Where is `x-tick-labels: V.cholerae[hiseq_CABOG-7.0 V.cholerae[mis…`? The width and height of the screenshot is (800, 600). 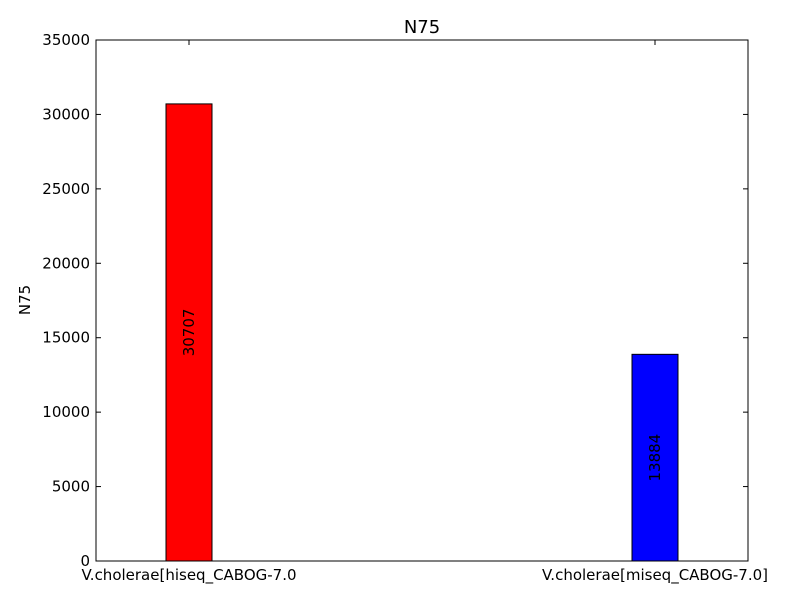 x-tick-labels: V.cholerae[hiseq_CABOG-7.0 V.cholerae[mis… is located at coordinates (424, 575).